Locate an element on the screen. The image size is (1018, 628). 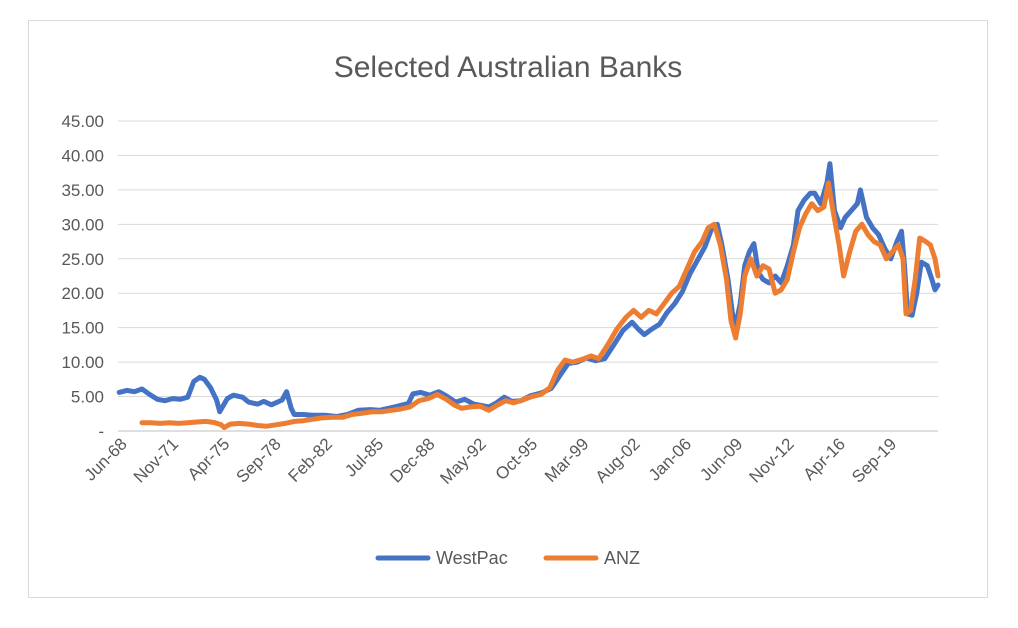
x-tick-label: Dec-88 is located at coordinates (412, 460).